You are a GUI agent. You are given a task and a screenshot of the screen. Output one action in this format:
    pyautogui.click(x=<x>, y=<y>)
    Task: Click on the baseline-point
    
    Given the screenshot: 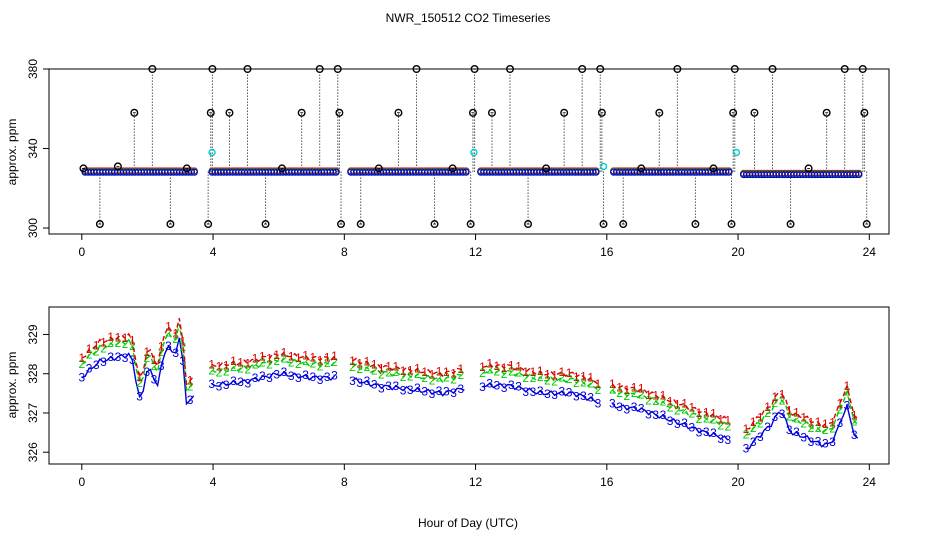 What is the action you would take?
    pyautogui.click(x=194, y=172)
    